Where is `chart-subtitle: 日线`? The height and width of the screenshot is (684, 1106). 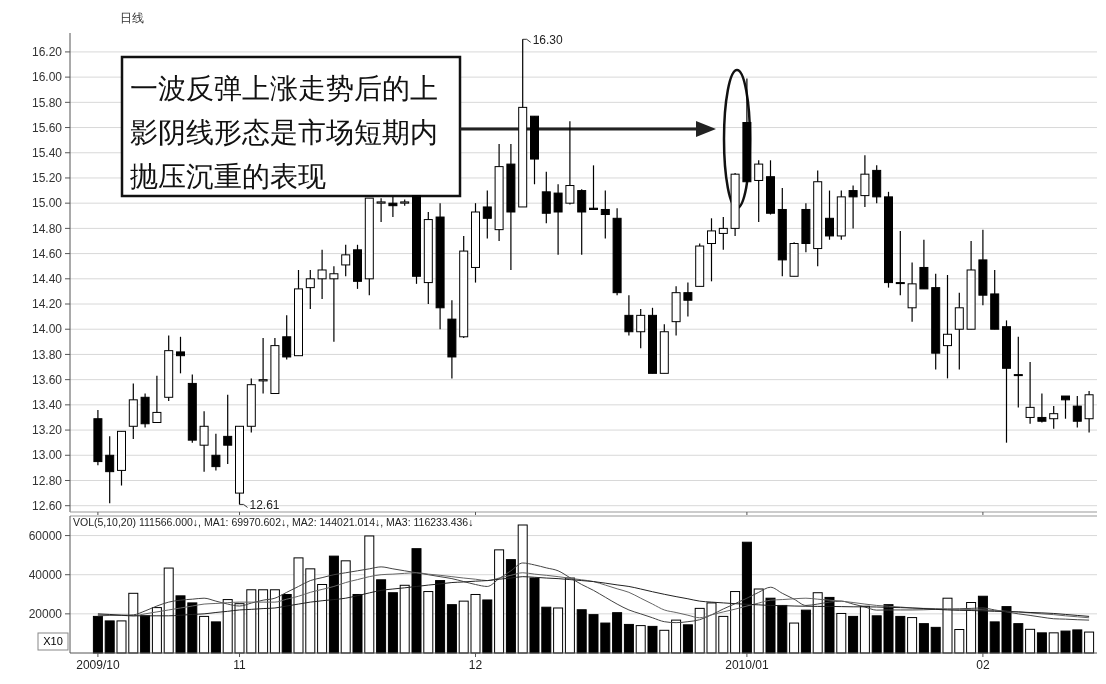 chart-subtitle: 日线 is located at coordinates (132, 18).